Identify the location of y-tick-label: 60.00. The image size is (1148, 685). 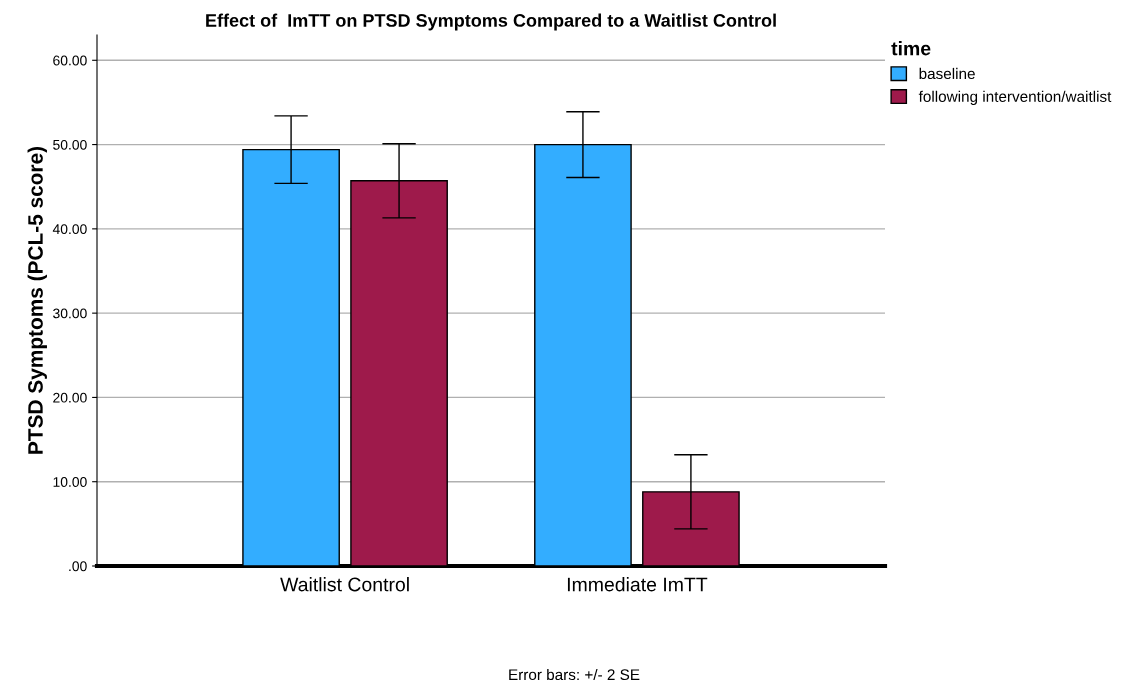
(70, 60).